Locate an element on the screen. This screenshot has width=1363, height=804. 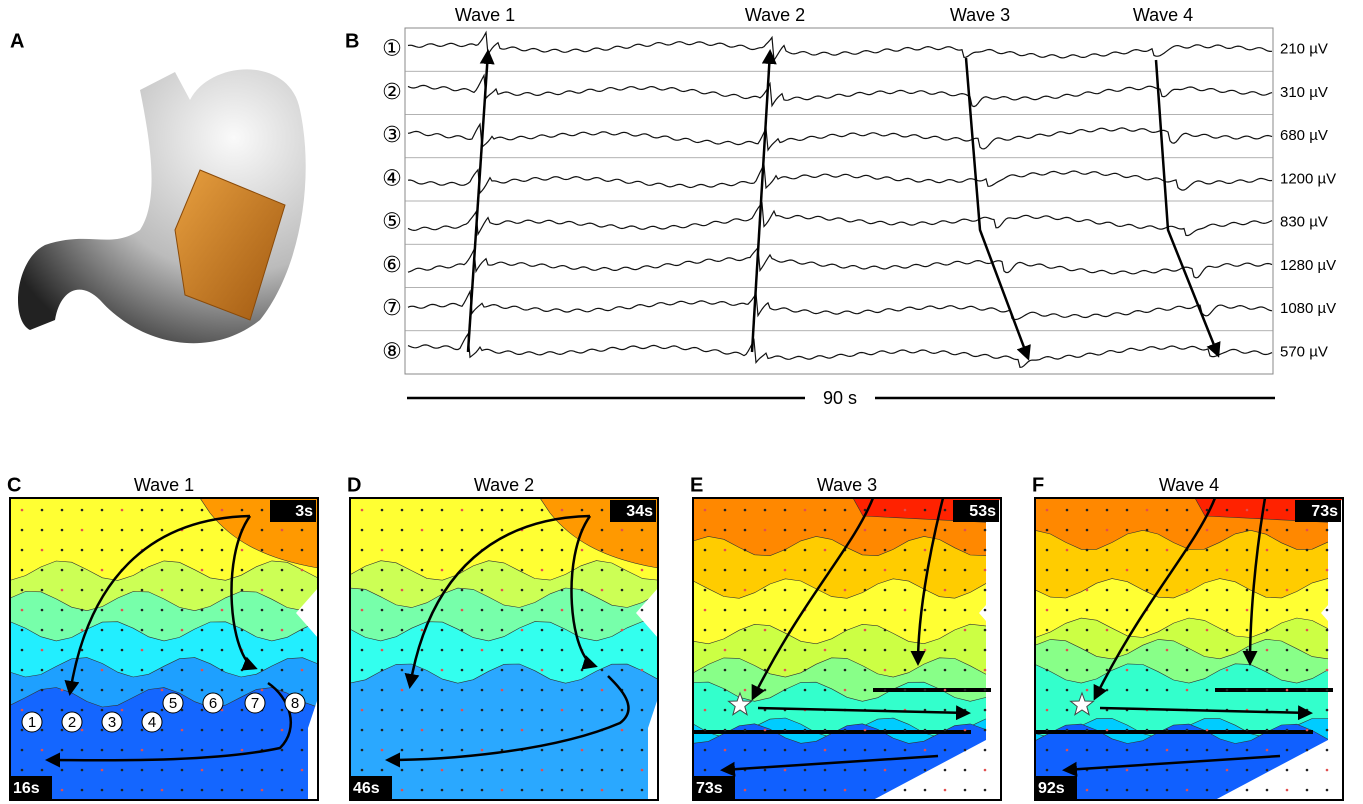
start-time: 73s is located at coordinates (1324, 511).